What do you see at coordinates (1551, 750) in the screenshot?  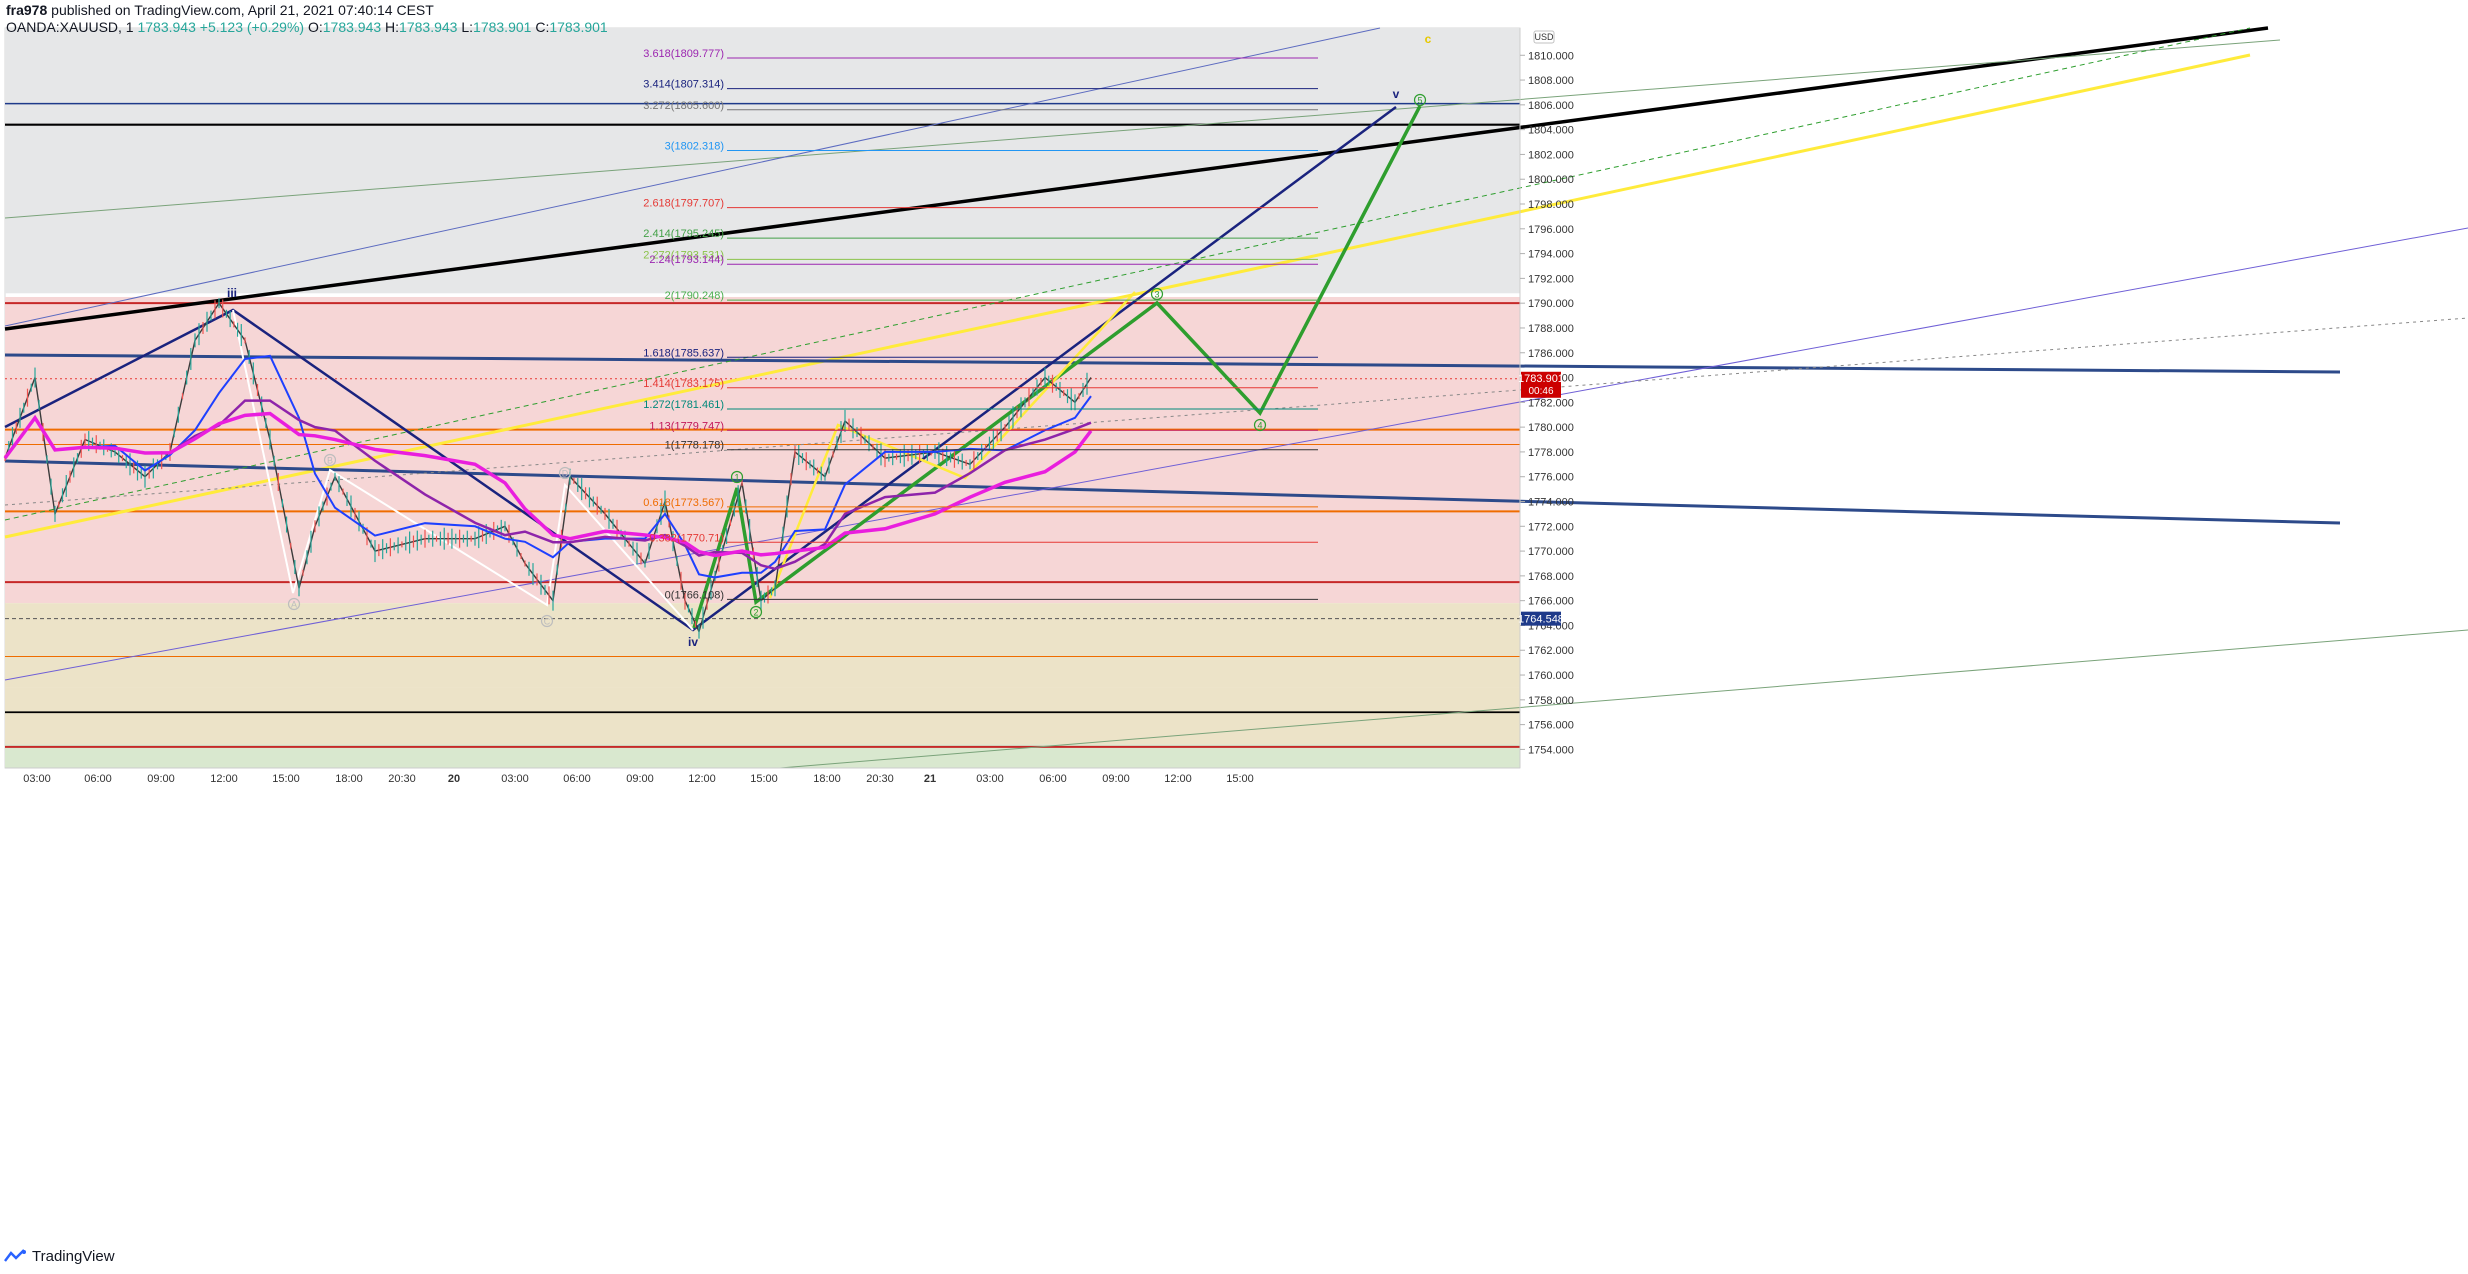 I see `price-tick-label: 1754.000` at bounding box center [1551, 750].